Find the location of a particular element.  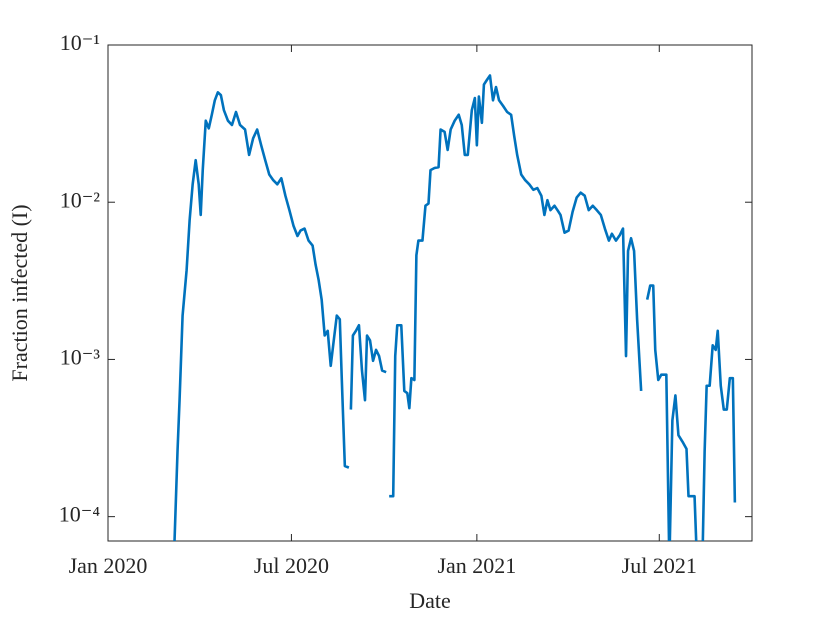

x-tick-label: Jan 2020 is located at coordinates (108, 565).